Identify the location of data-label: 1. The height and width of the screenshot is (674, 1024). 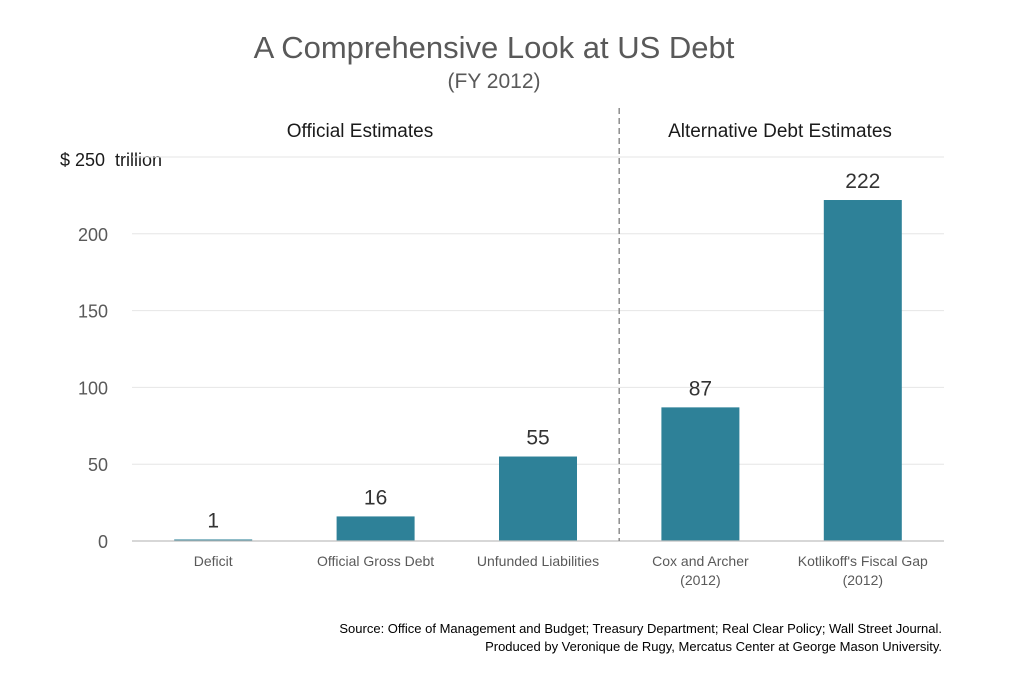
(213, 520).